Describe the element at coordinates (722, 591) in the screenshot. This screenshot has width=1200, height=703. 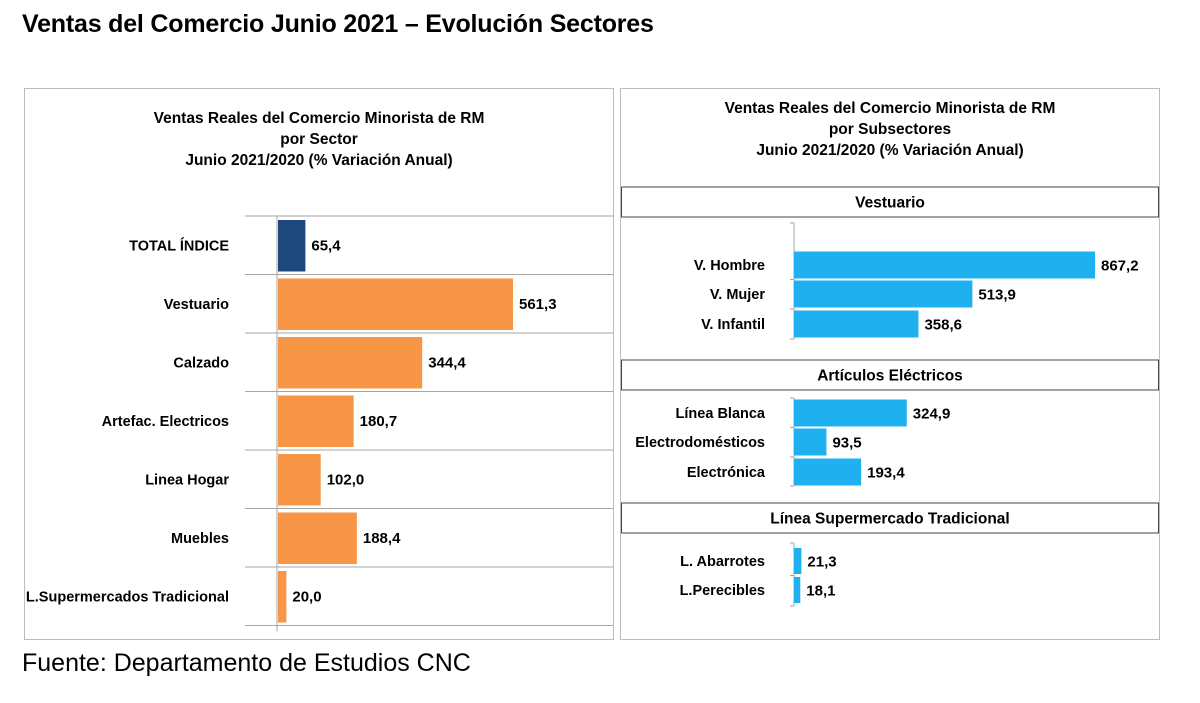
I see `subsector-category-label: L.Perecibles` at that location.